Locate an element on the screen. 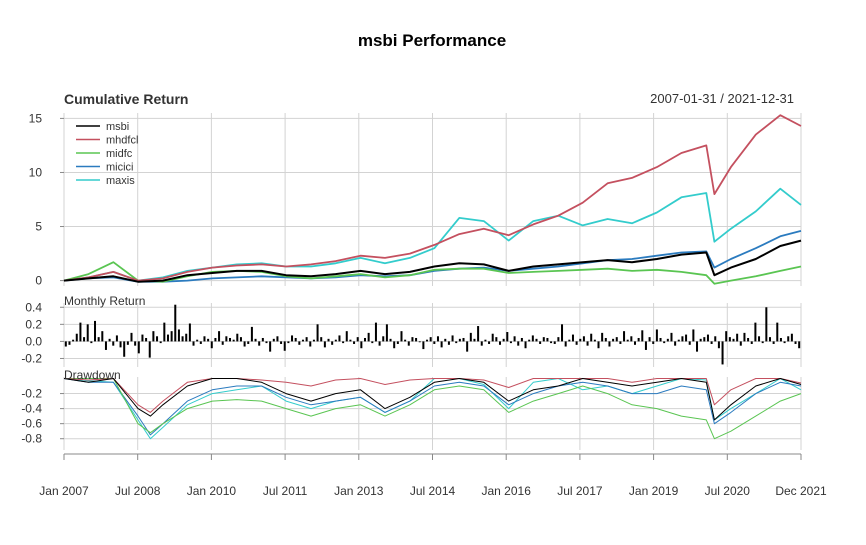 The width and height of the screenshot is (866, 545). y-tick-label: -0.4 is located at coordinates (31, 409).